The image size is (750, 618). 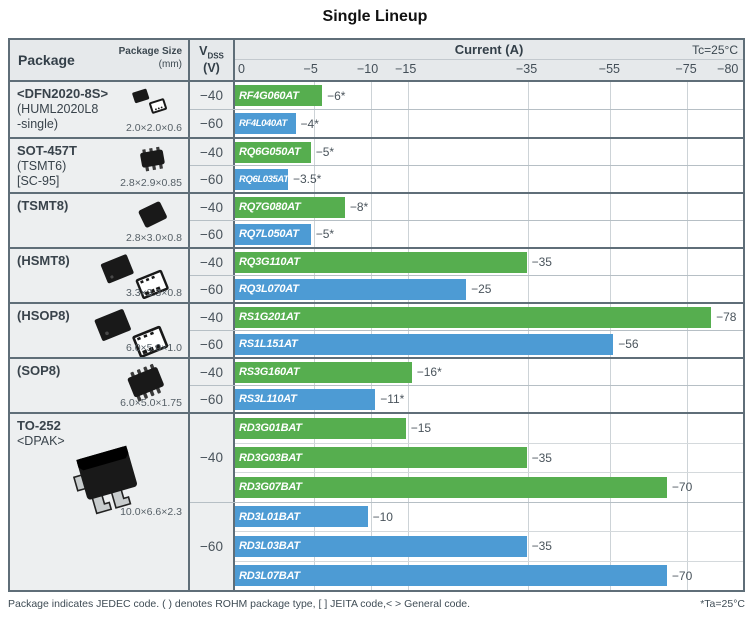 I want to click on current-value-label: −16*, so click(x=429, y=372).